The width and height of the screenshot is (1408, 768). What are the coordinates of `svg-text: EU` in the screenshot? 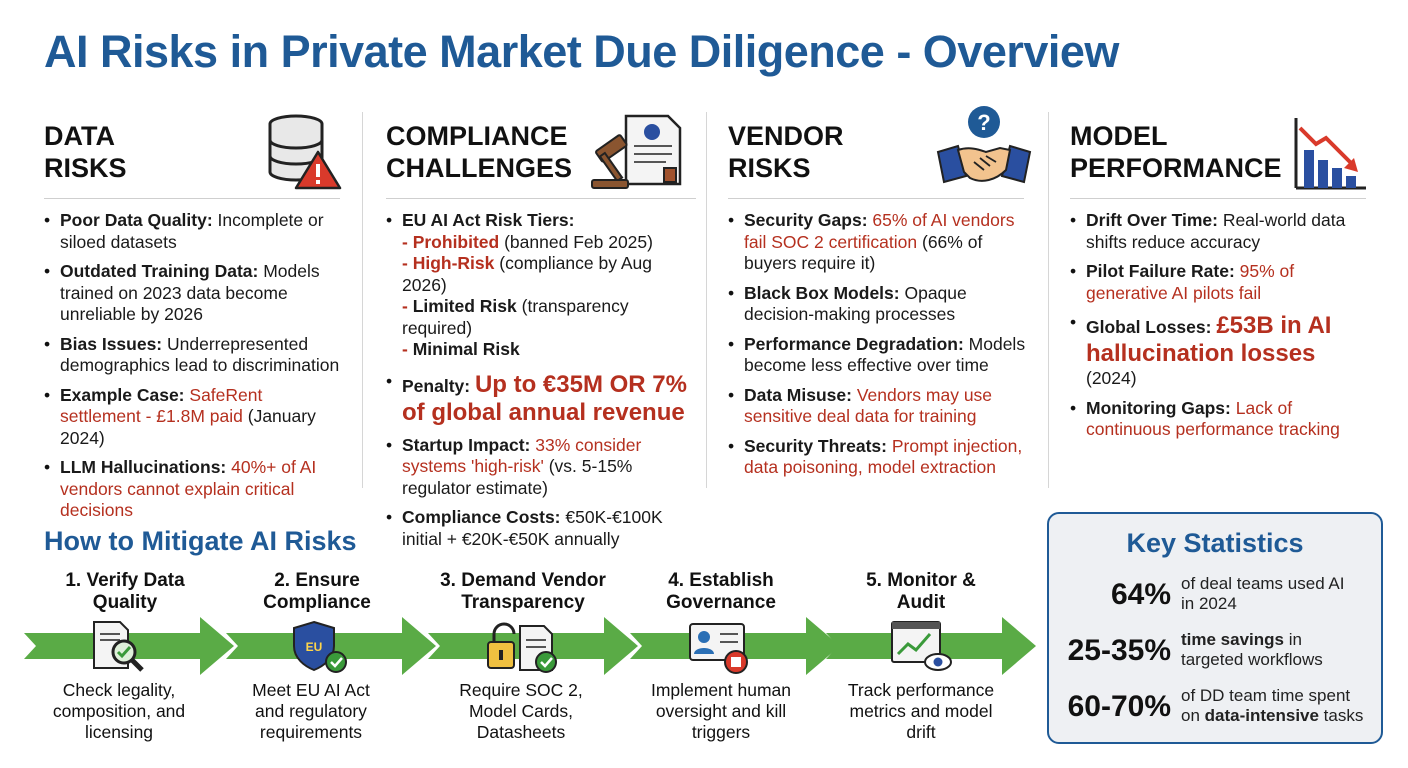 It's located at (314, 647).